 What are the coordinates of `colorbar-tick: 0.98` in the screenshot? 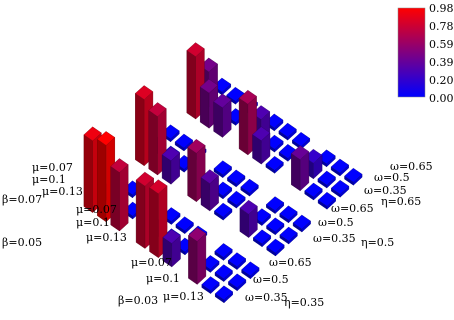 It's located at (441, 8).